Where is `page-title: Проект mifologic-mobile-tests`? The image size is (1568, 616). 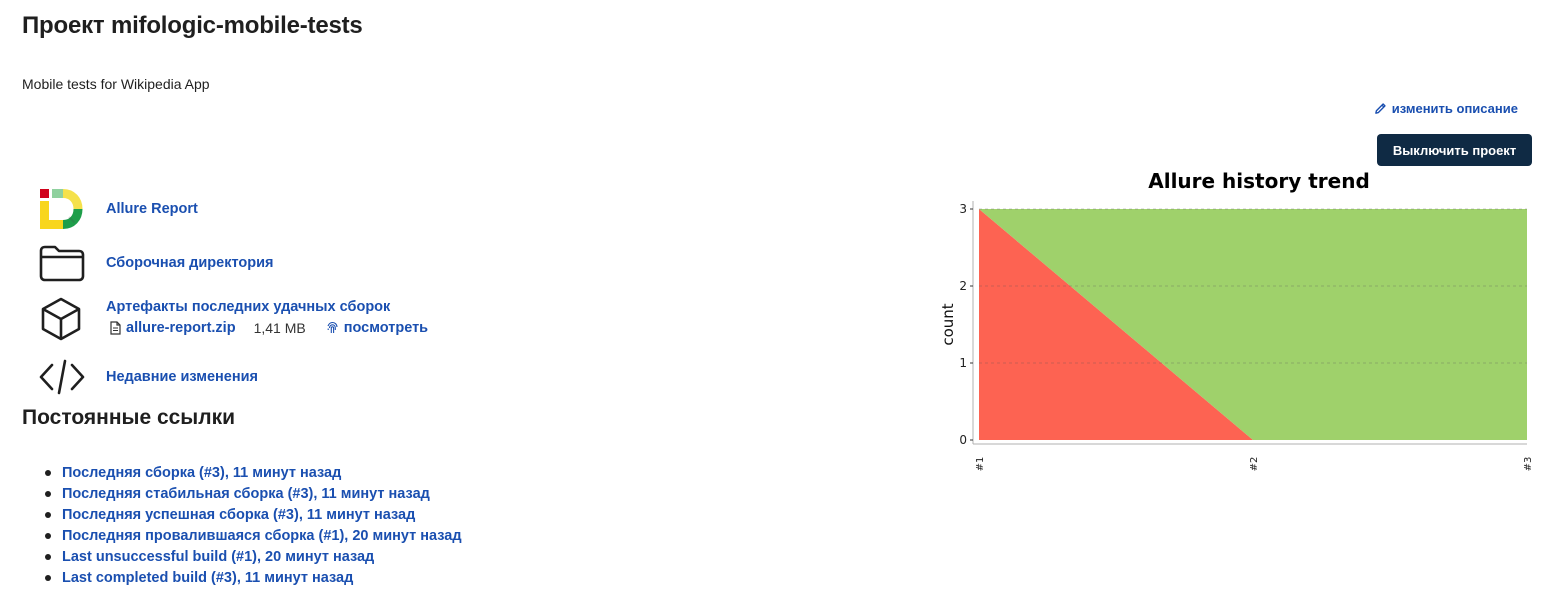
page-title: Проект mifologic-mobile-tests is located at coordinates (192, 25).